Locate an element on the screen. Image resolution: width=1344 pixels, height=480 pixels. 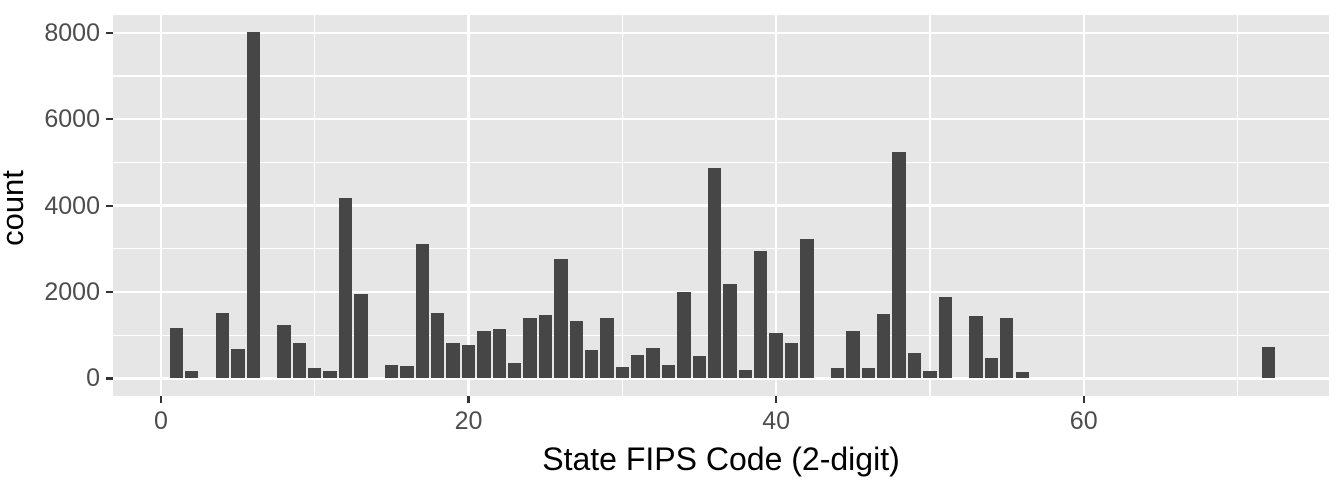
x-tick-label: 0 is located at coordinates (161, 421).